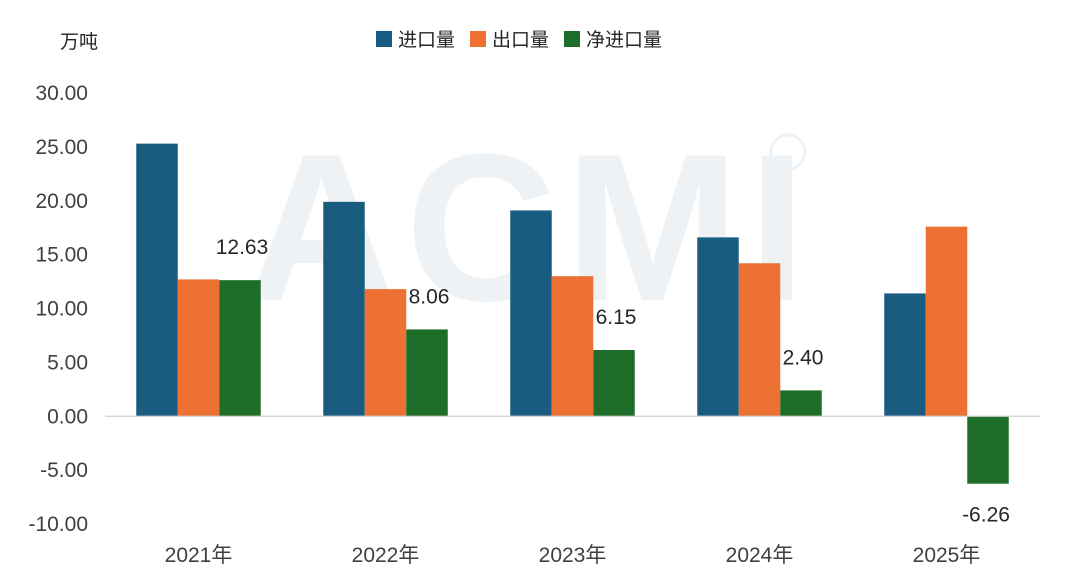 This screenshot has width=1080, height=588. What do you see at coordinates (986, 515) in the screenshot?
I see `data-label: -6.26` at bounding box center [986, 515].